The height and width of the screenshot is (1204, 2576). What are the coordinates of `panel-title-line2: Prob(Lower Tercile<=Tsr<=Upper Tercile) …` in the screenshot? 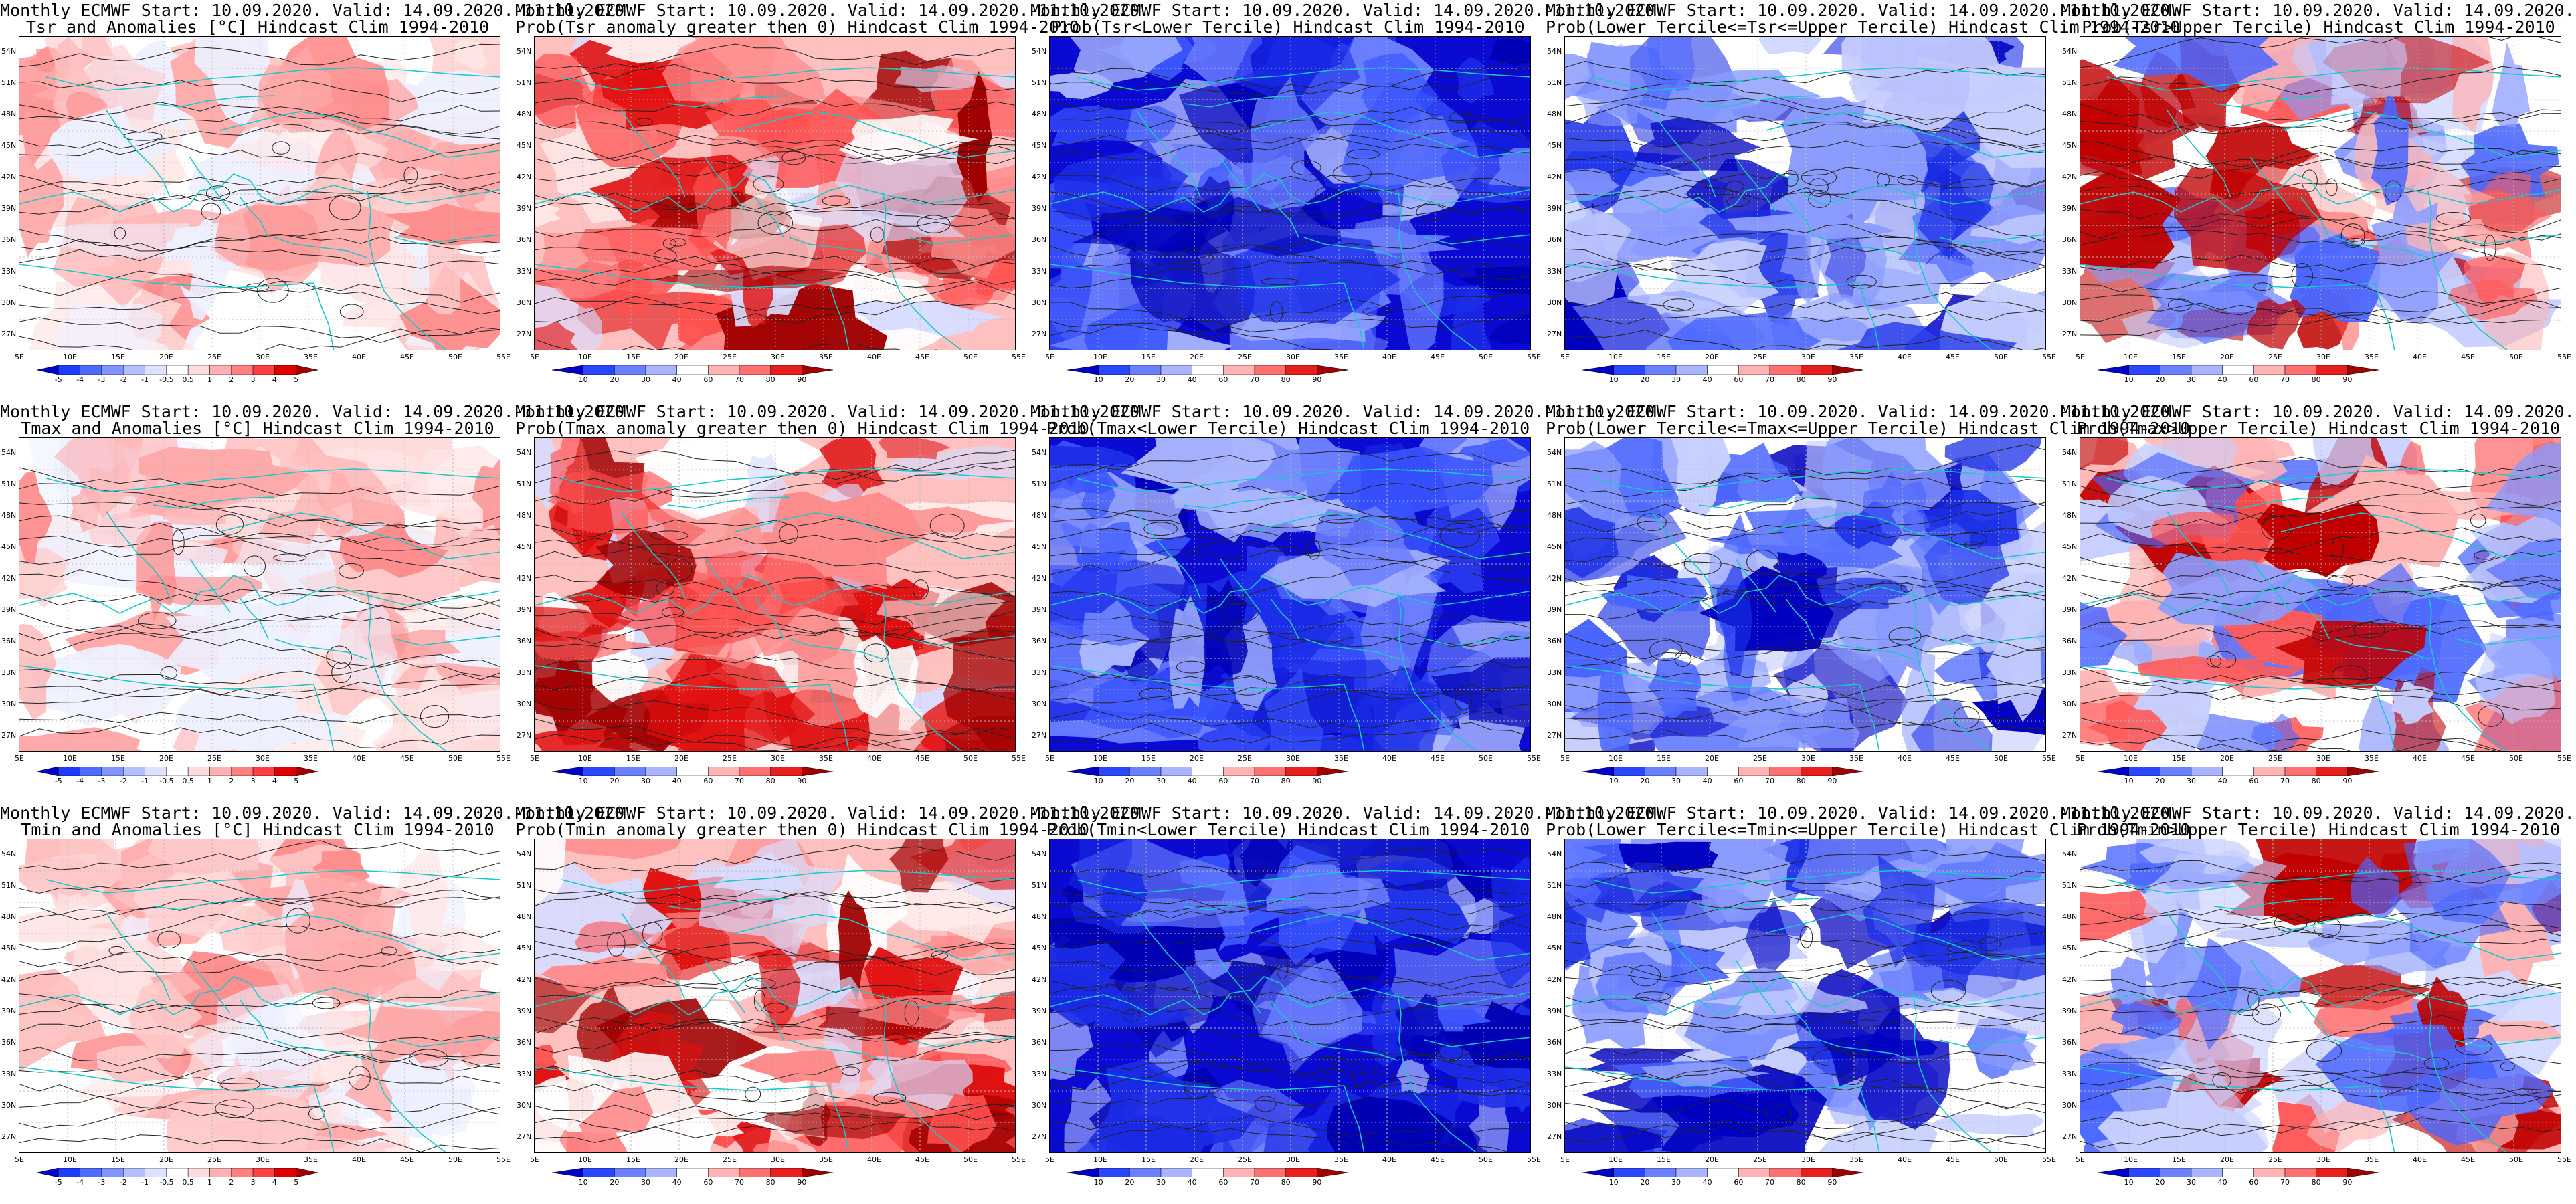 It's located at (1864, 27).